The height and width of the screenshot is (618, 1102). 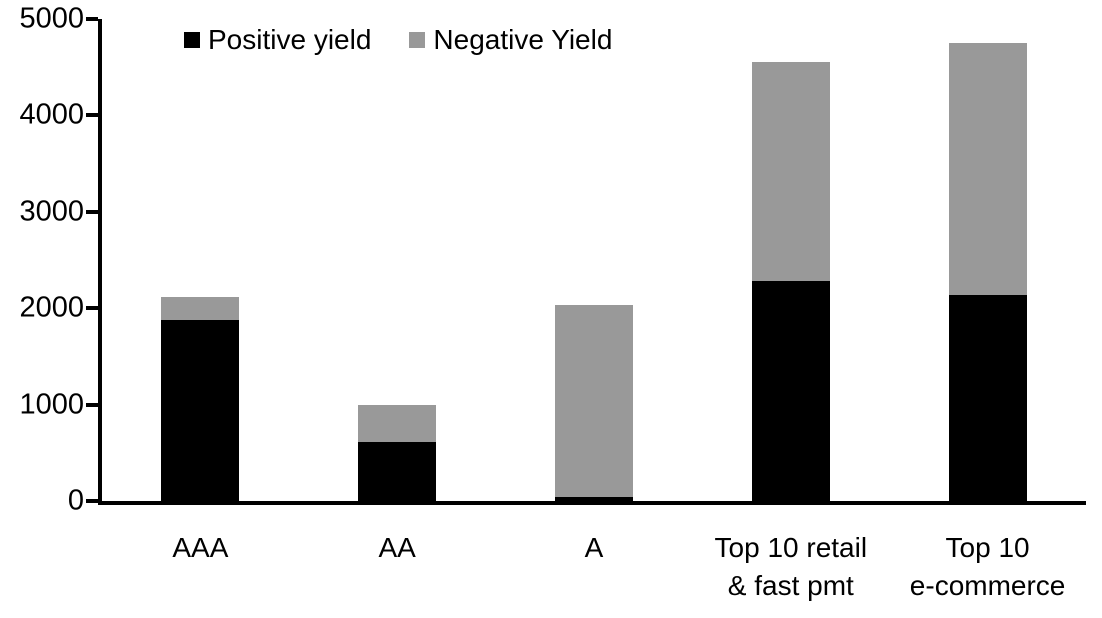 What do you see at coordinates (791, 566) in the screenshot?
I see `x-category-label: Top 10 retail & fast pmt` at bounding box center [791, 566].